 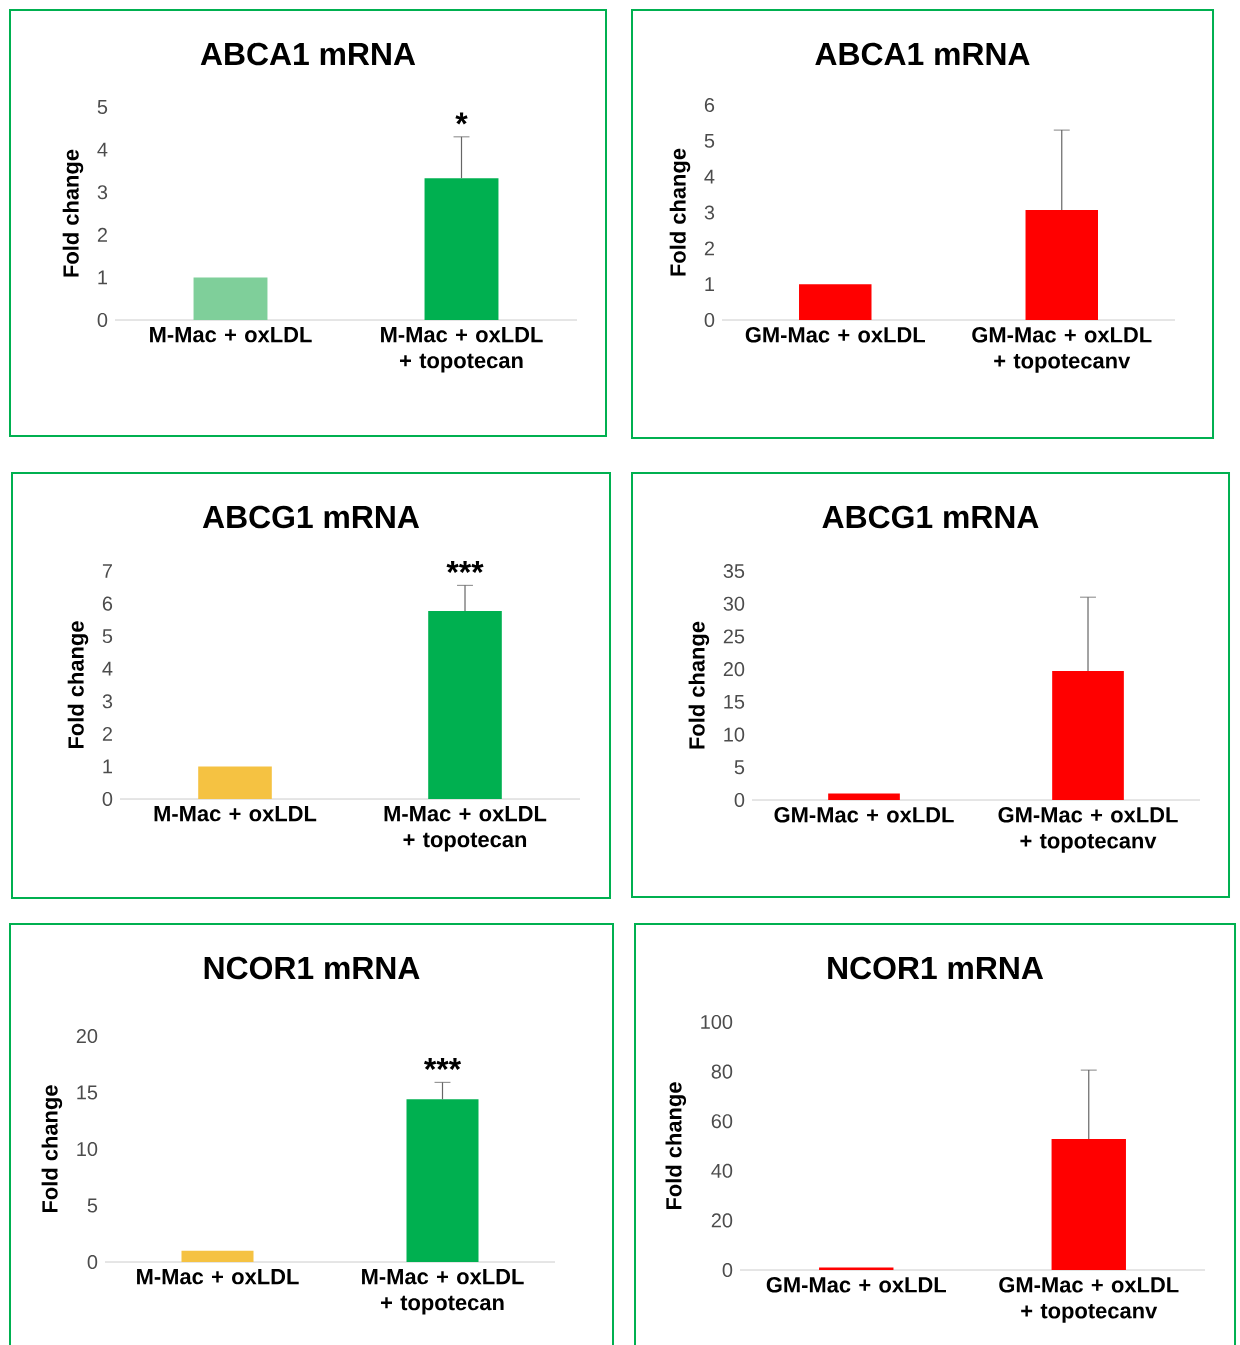 What do you see at coordinates (734, 571) in the screenshot?
I see `y-tick-label: 35` at bounding box center [734, 571].